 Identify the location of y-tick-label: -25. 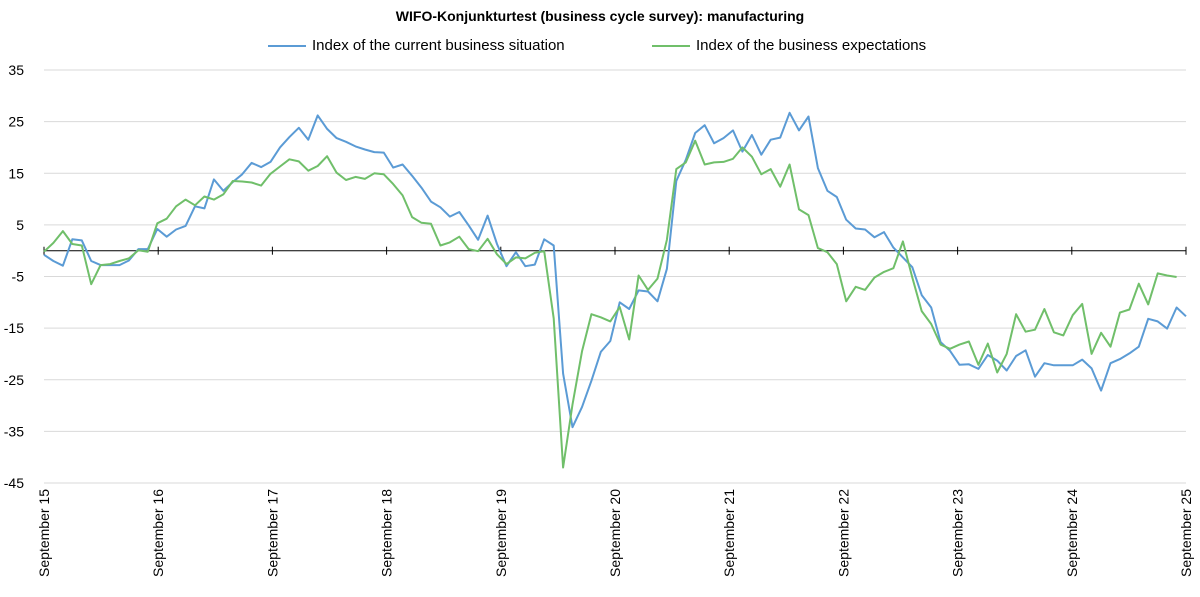
(14, 380).